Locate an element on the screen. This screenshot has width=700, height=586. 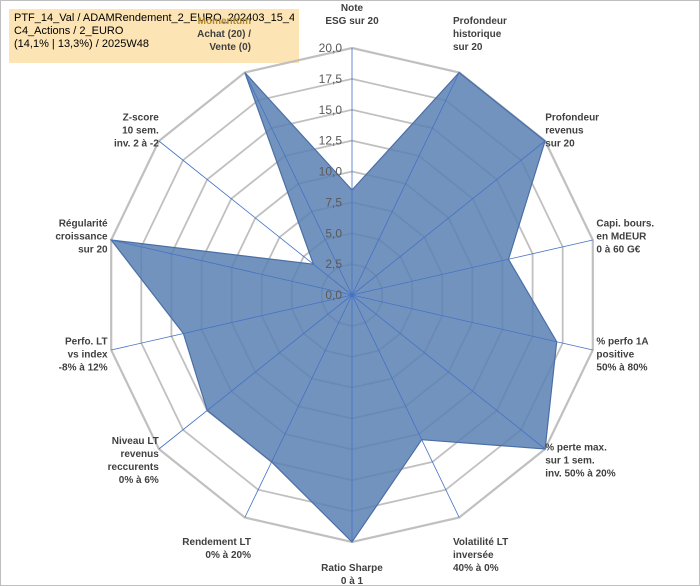
axis-label-0-line-1: ESG sur 20 is located at coordinates (352, 21).